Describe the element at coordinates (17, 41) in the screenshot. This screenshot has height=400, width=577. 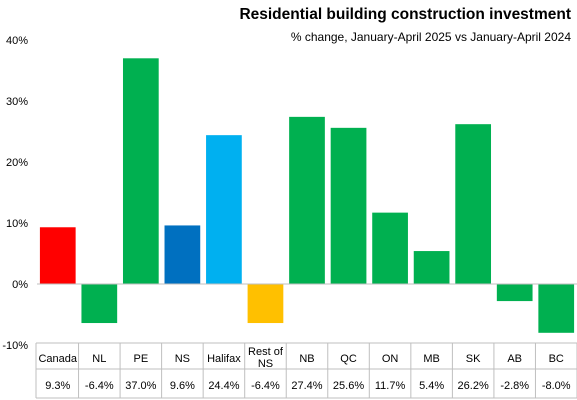
I see `y-tick-label: 40%` at that location.